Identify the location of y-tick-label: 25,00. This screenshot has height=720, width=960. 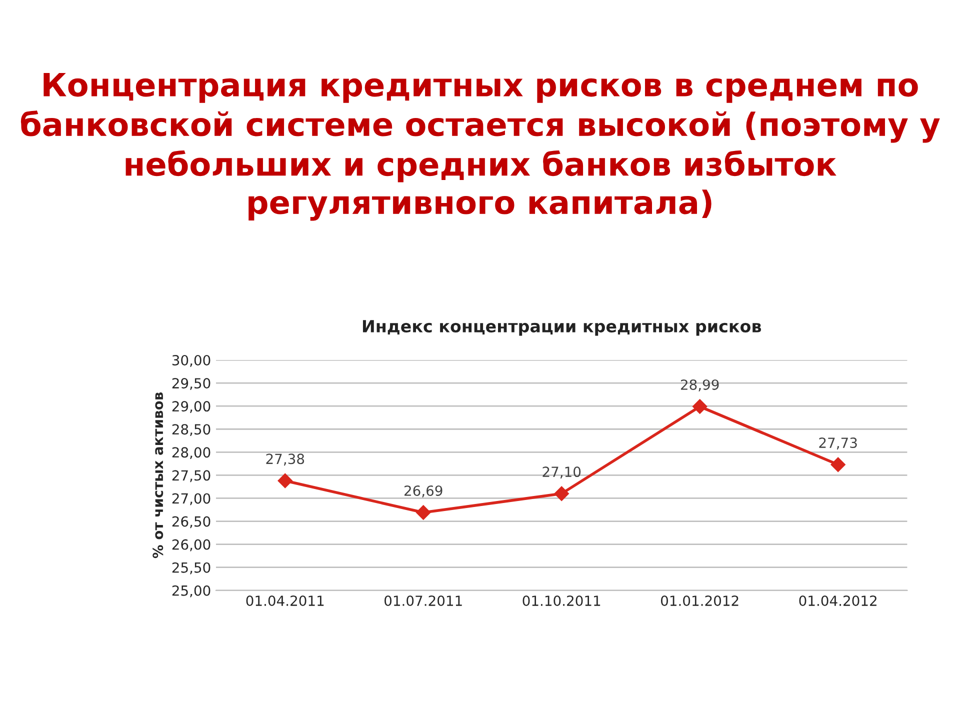
(191, 591).